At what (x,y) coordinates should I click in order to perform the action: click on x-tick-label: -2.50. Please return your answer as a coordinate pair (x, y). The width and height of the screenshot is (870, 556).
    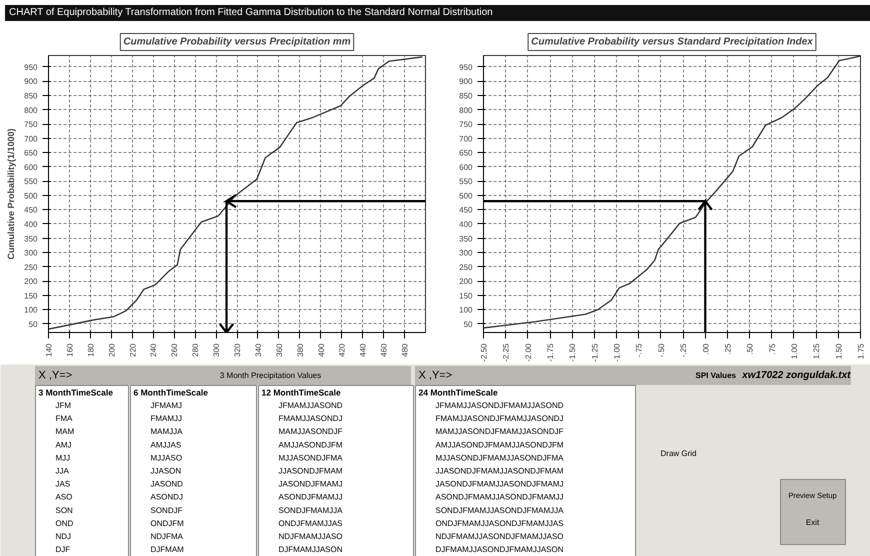
    Looking at the image, I should click on (484, 352).